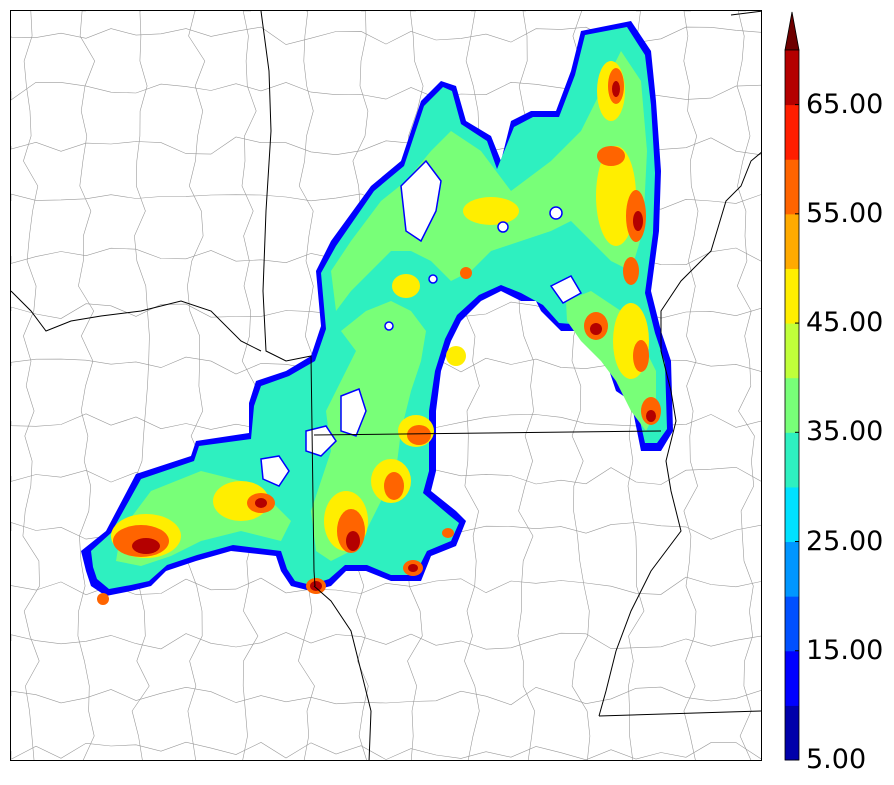  Describe the element at coordinates (845, 323) in the screenshot. I see `colorbar-tick-label: 45.00` at that location.